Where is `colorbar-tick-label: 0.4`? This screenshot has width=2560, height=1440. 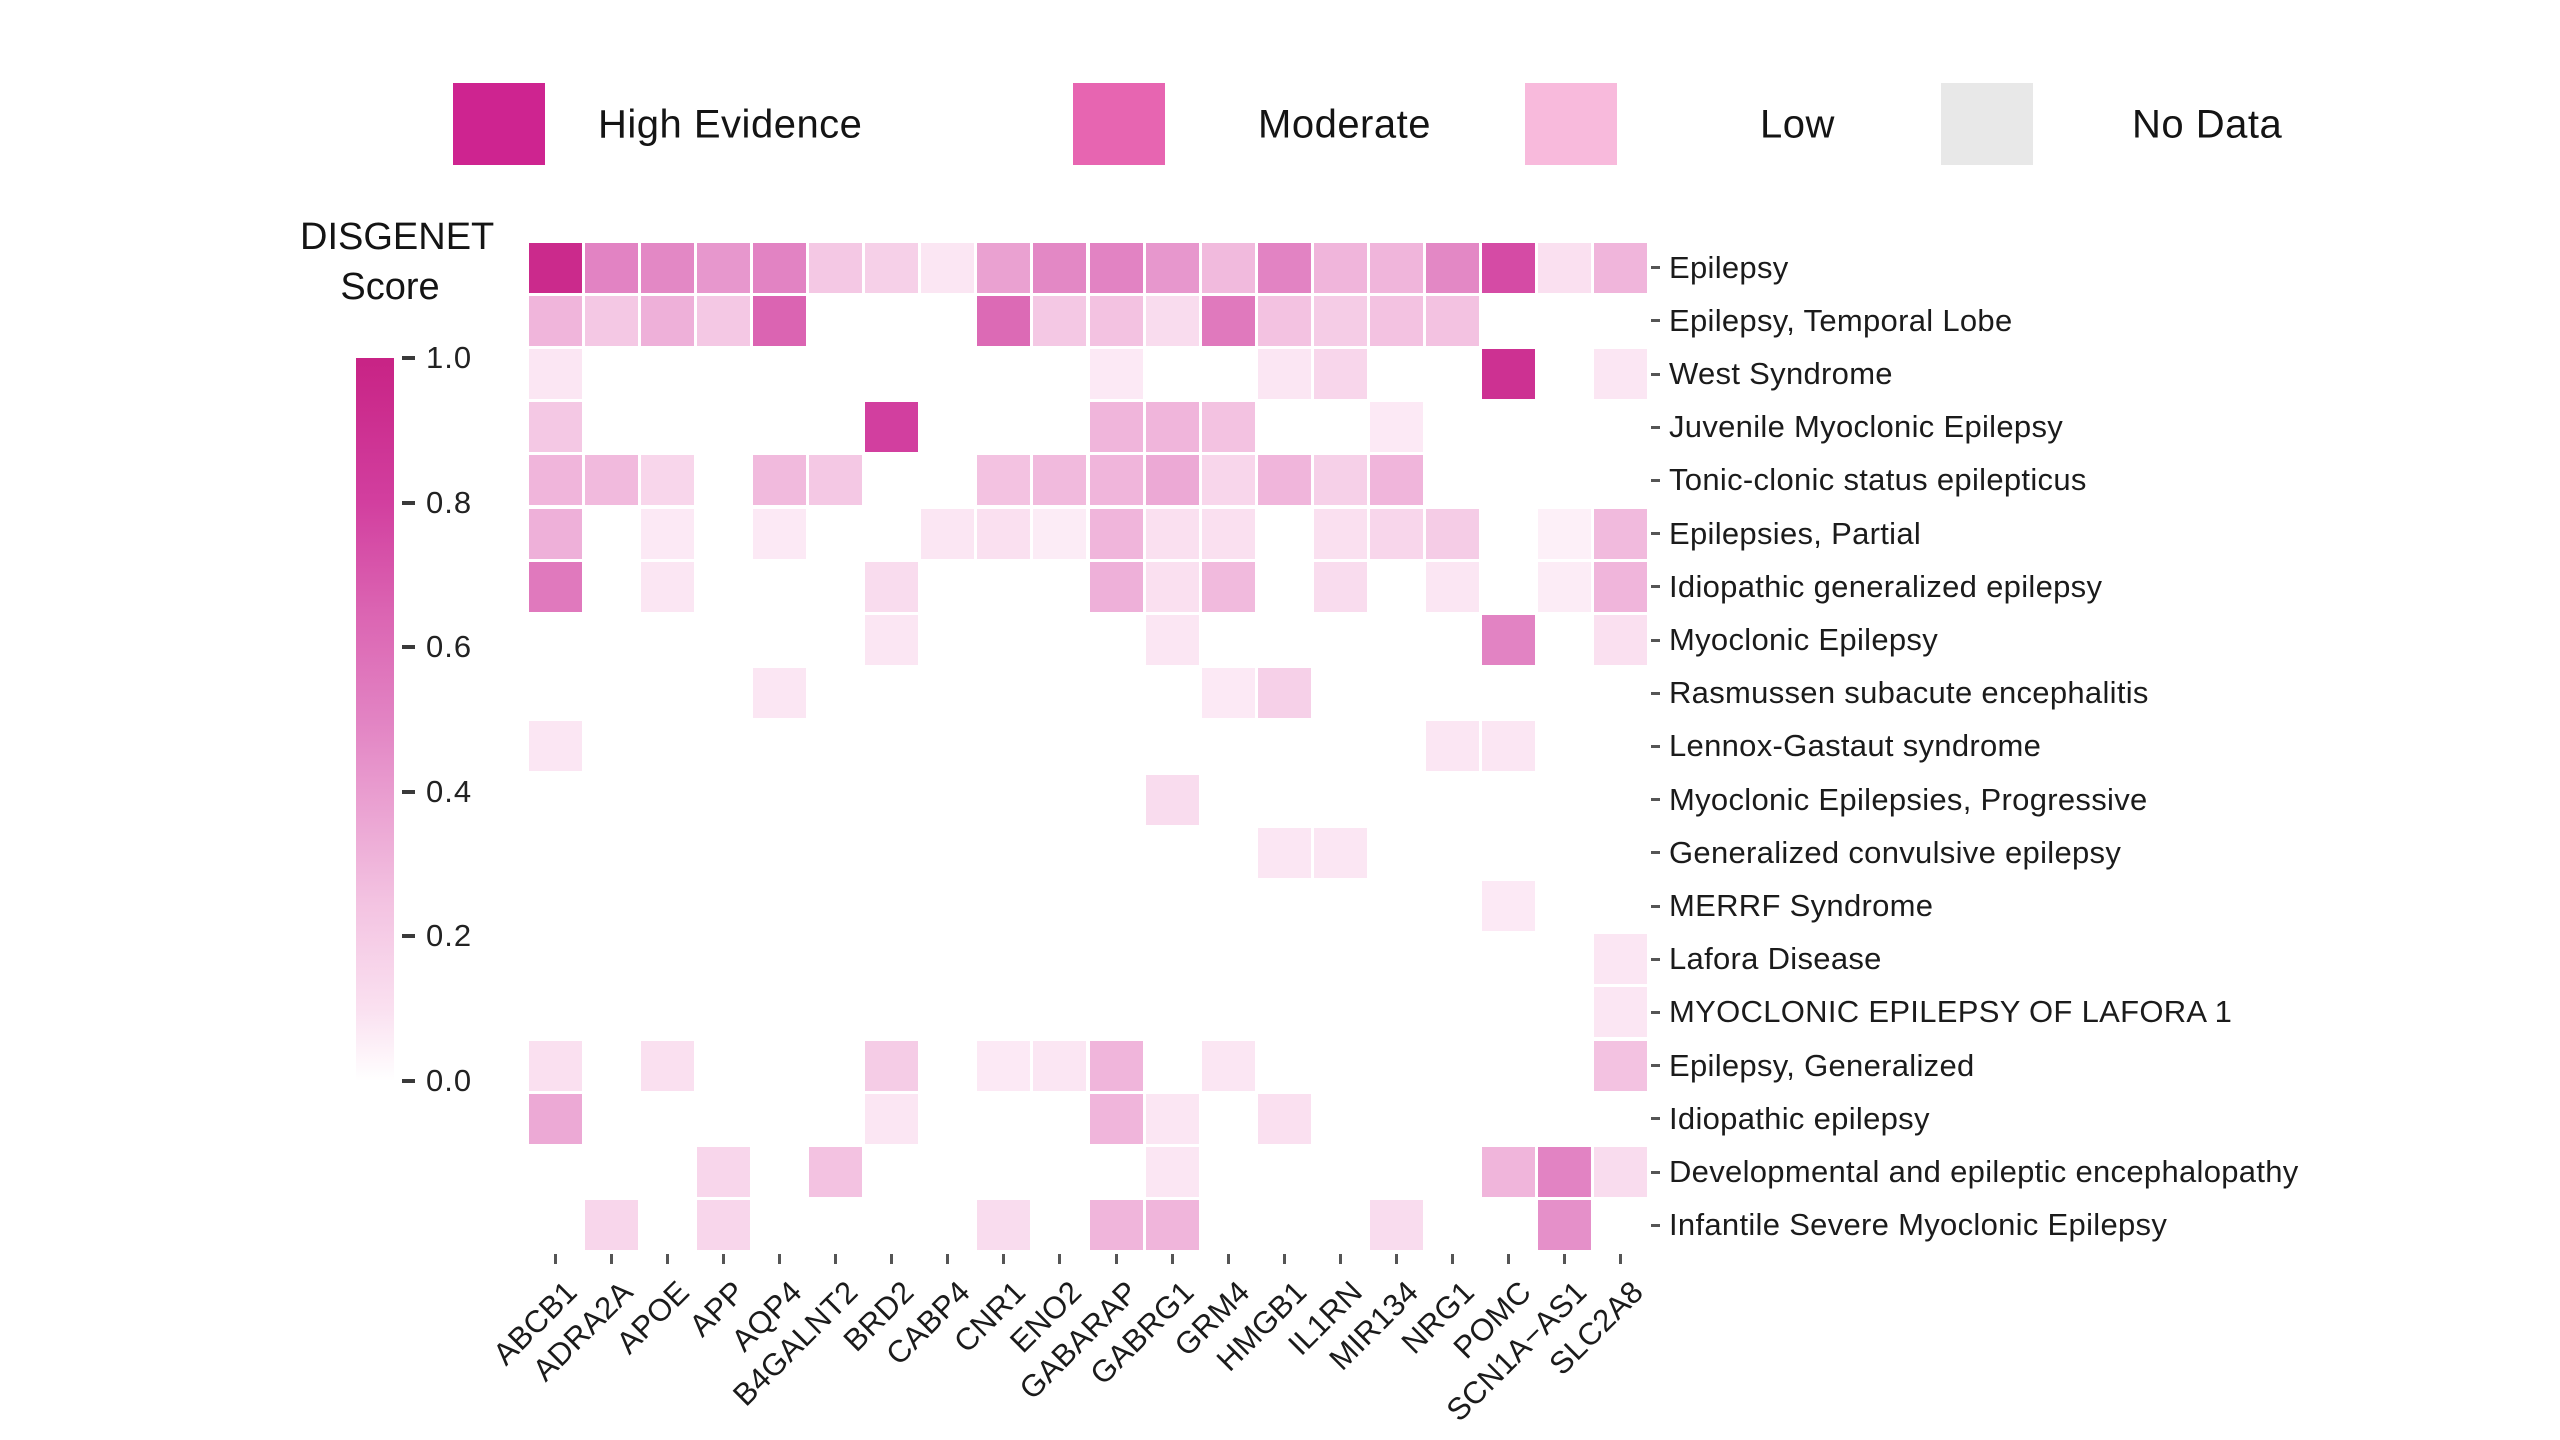 colorbar-tick-label: 0.4 is located at coordinates (449, 791).